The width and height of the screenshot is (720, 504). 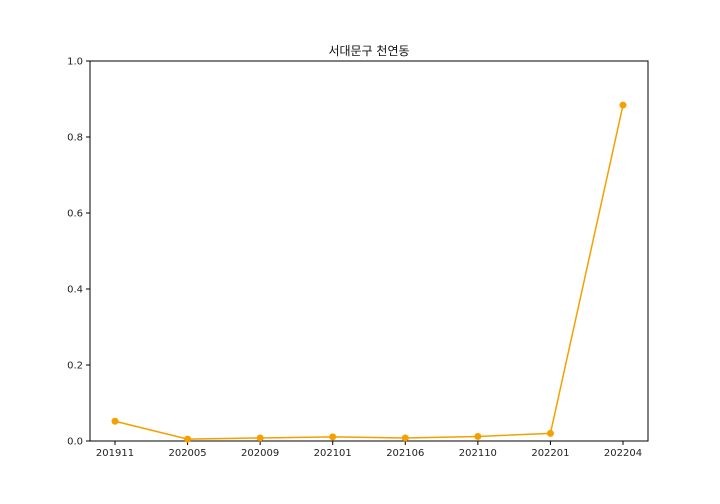 What do you see at coordinates (78, 252) in the screenshot?
I see `y-axis: 0.0 0.2 0.4 0.6 0.8 1.0` at bounding box center [78, 252].